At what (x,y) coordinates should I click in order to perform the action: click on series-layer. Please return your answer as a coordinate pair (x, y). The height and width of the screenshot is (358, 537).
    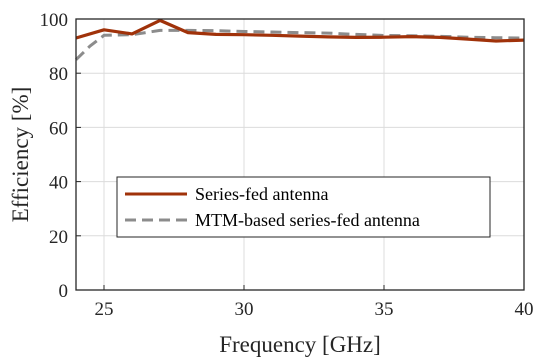
    Looking at the image, I should click on (299, 39).